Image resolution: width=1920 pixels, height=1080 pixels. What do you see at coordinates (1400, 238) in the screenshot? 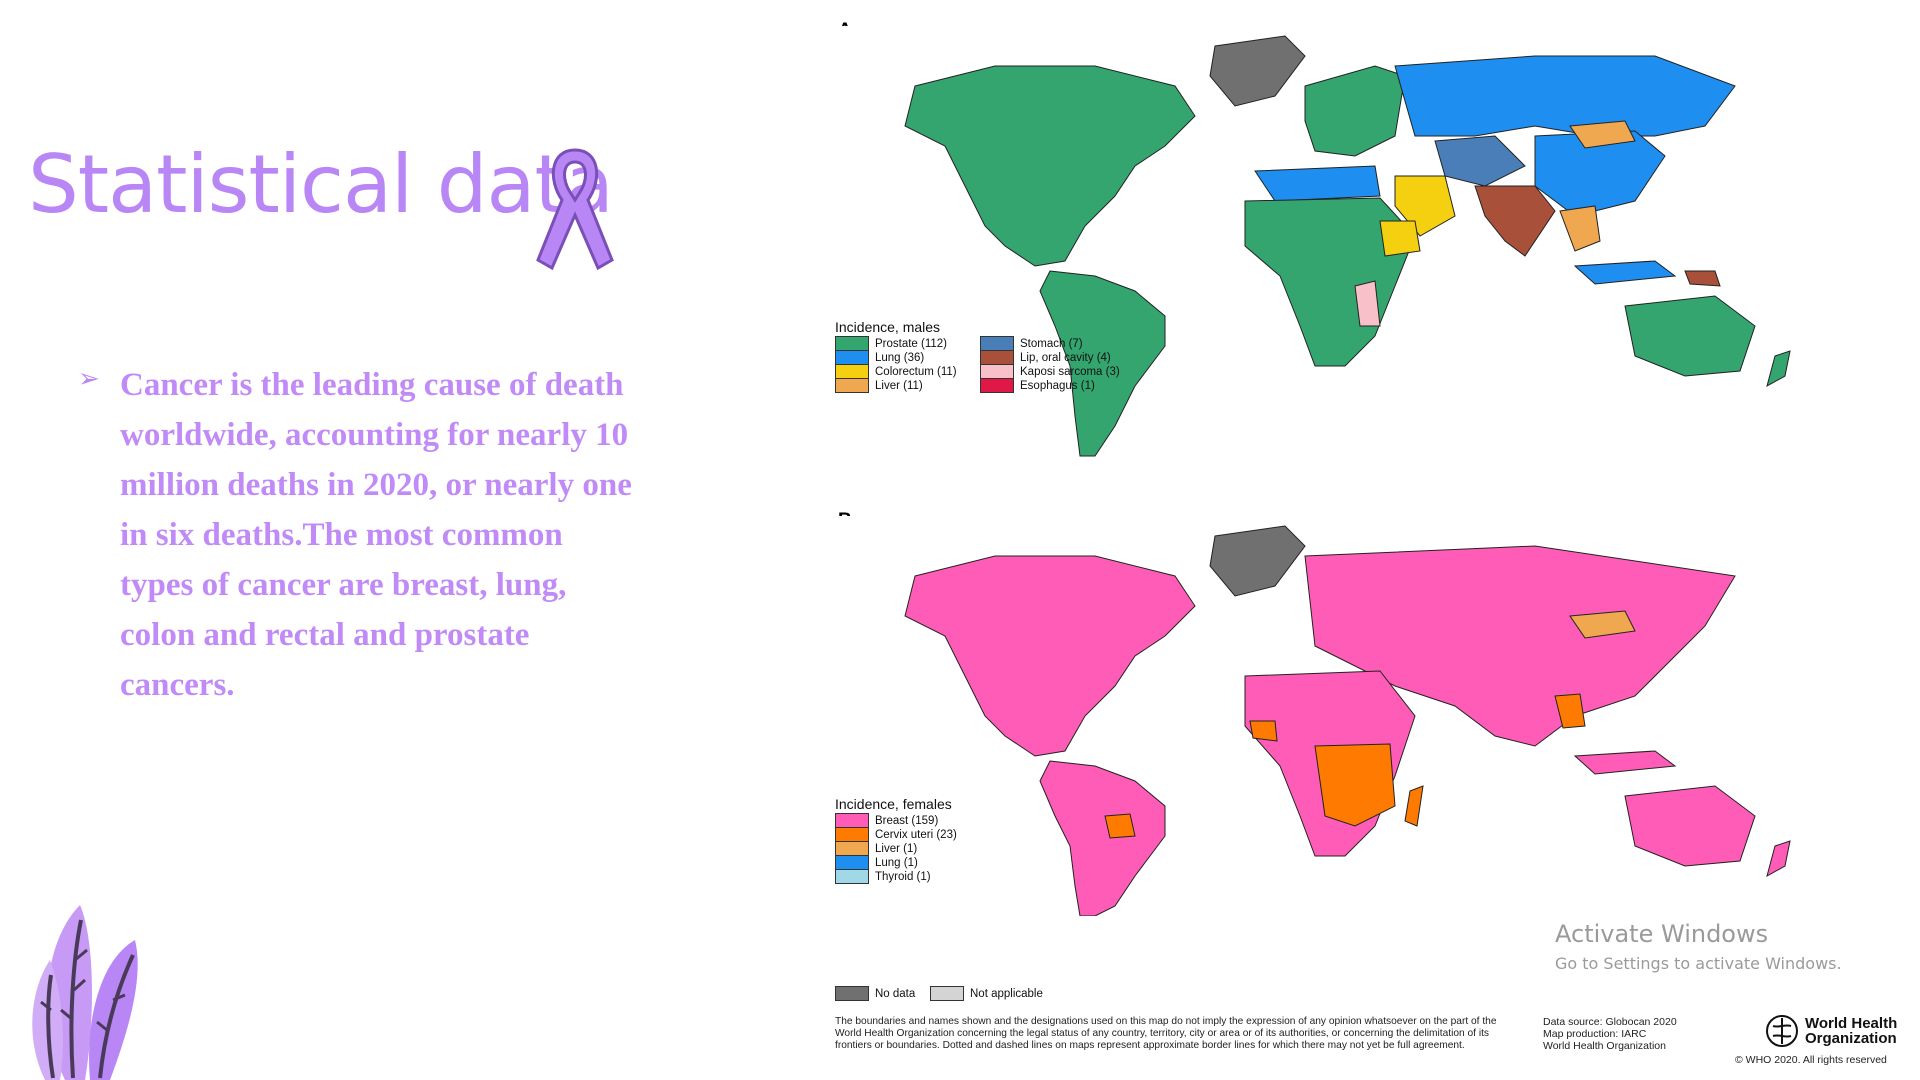
I see `east-africa` at bounding box center [1400, 238].